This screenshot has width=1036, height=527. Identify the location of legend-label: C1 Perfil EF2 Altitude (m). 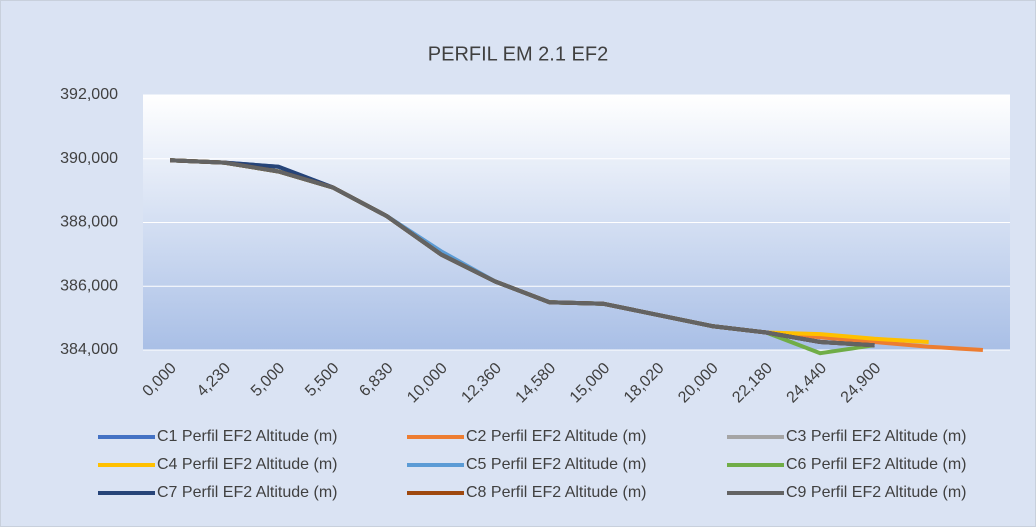
(247, 436).